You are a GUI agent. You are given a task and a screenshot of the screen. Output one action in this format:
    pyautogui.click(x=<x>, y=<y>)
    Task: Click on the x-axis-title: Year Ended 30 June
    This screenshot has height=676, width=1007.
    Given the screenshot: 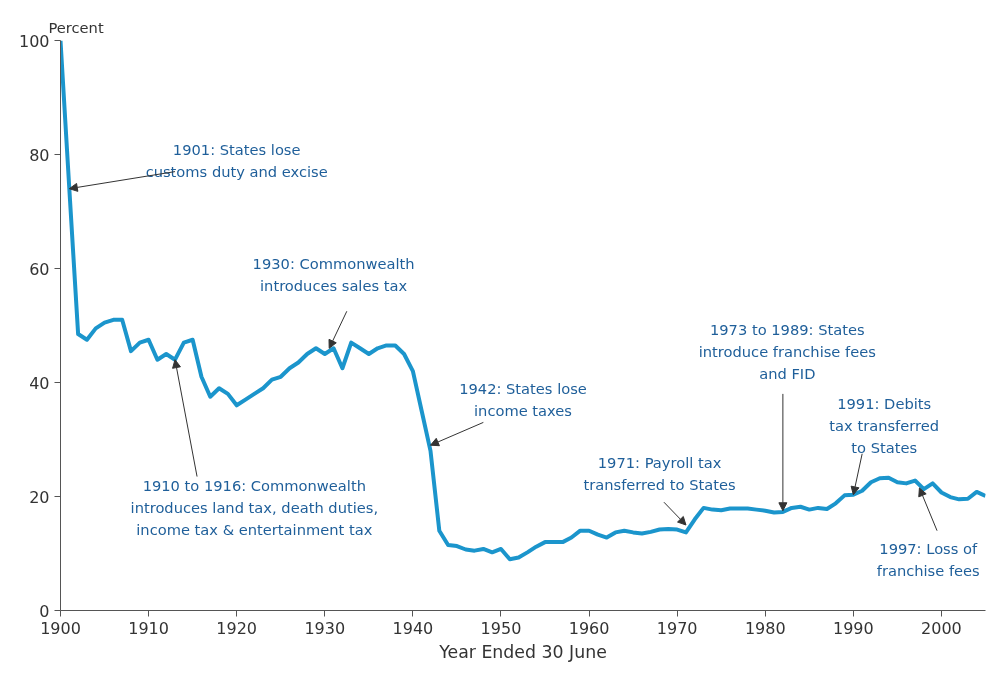 What is the action you would take?
    pyautogui.click(x=522, y=651)
    